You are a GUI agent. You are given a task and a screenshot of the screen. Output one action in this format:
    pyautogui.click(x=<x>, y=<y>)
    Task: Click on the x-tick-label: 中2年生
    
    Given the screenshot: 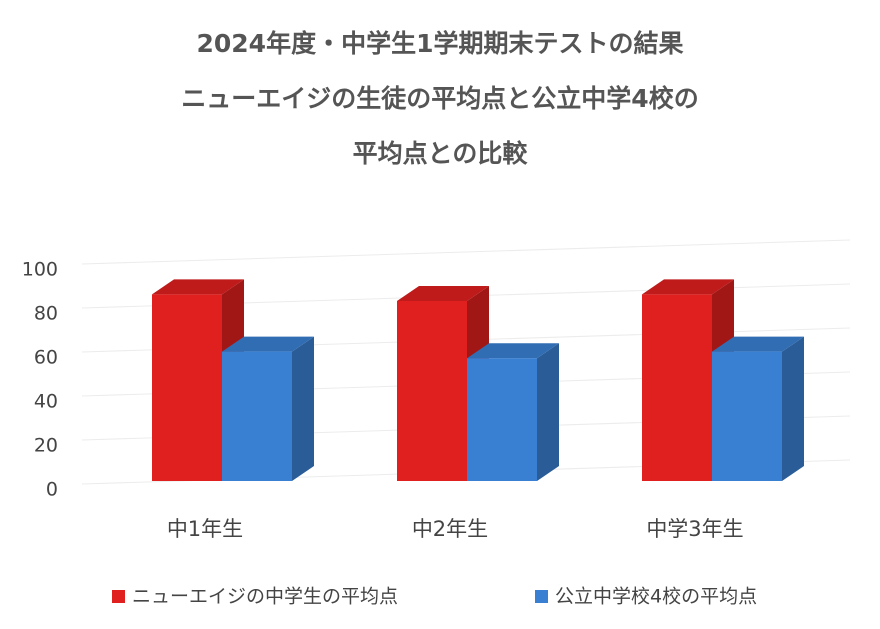 What is the action you would take?
    pyautogui.click(x=450, y=529)
    